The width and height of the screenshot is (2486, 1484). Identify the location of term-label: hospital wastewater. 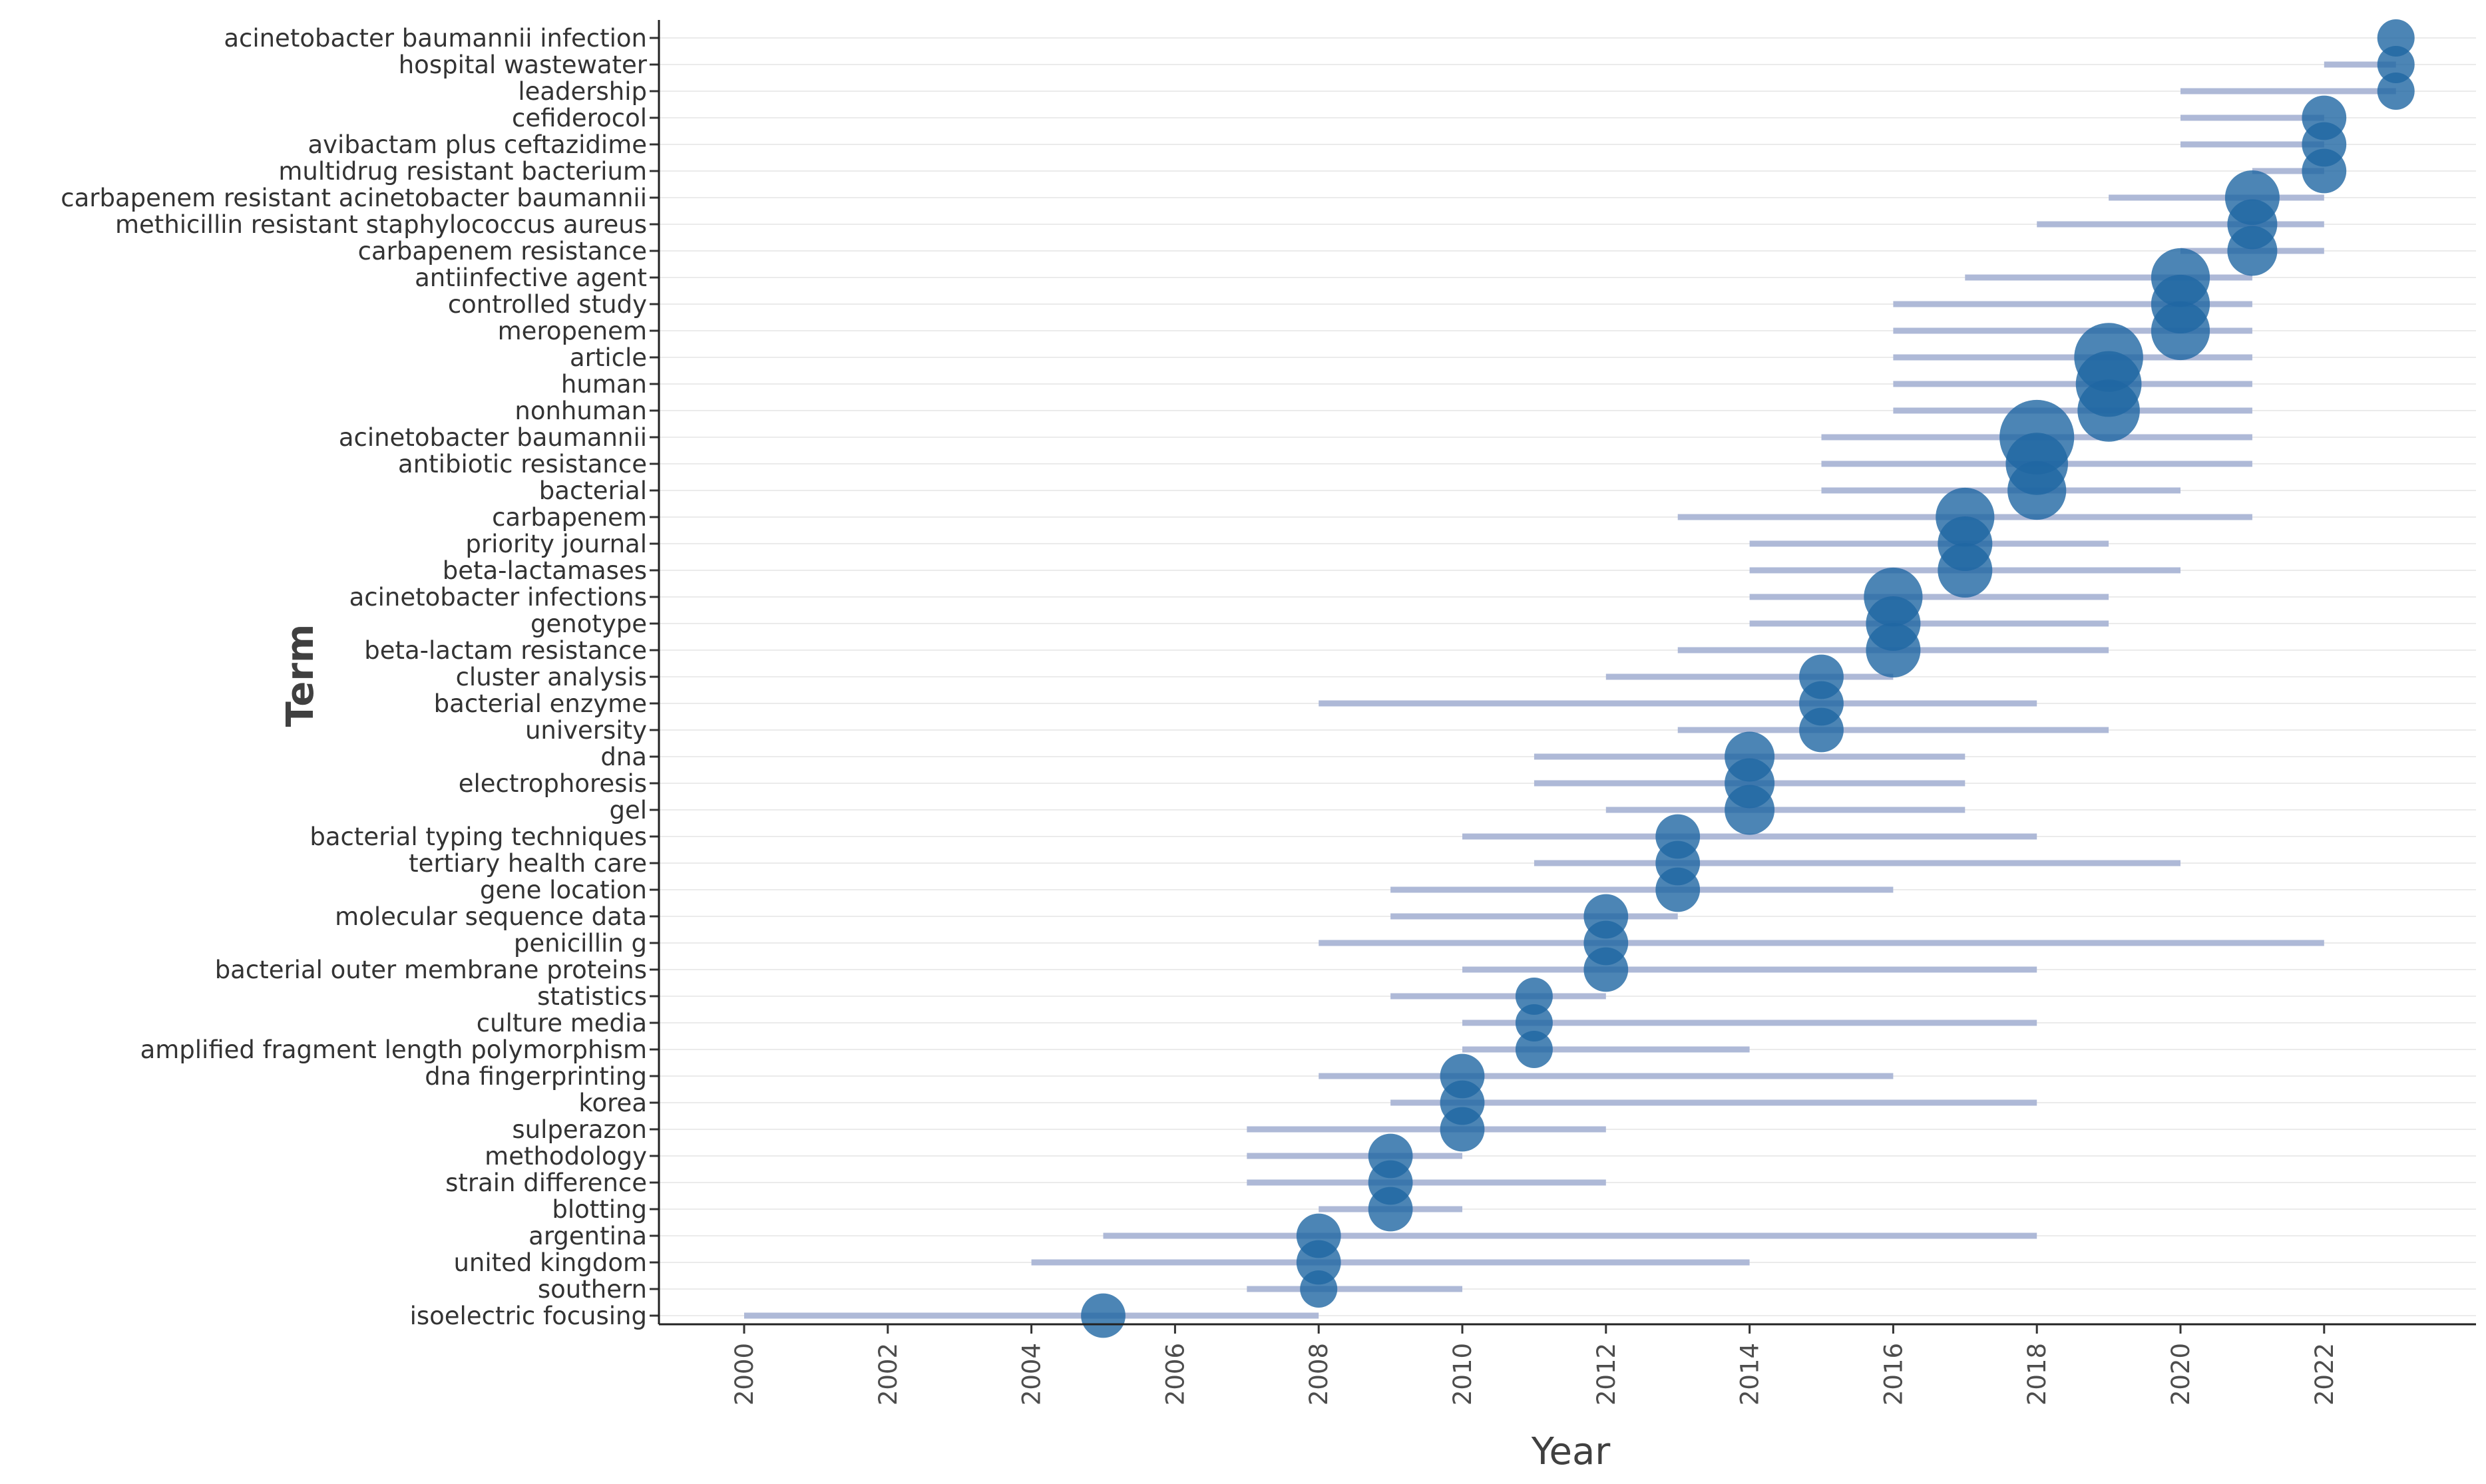
(523, 65).